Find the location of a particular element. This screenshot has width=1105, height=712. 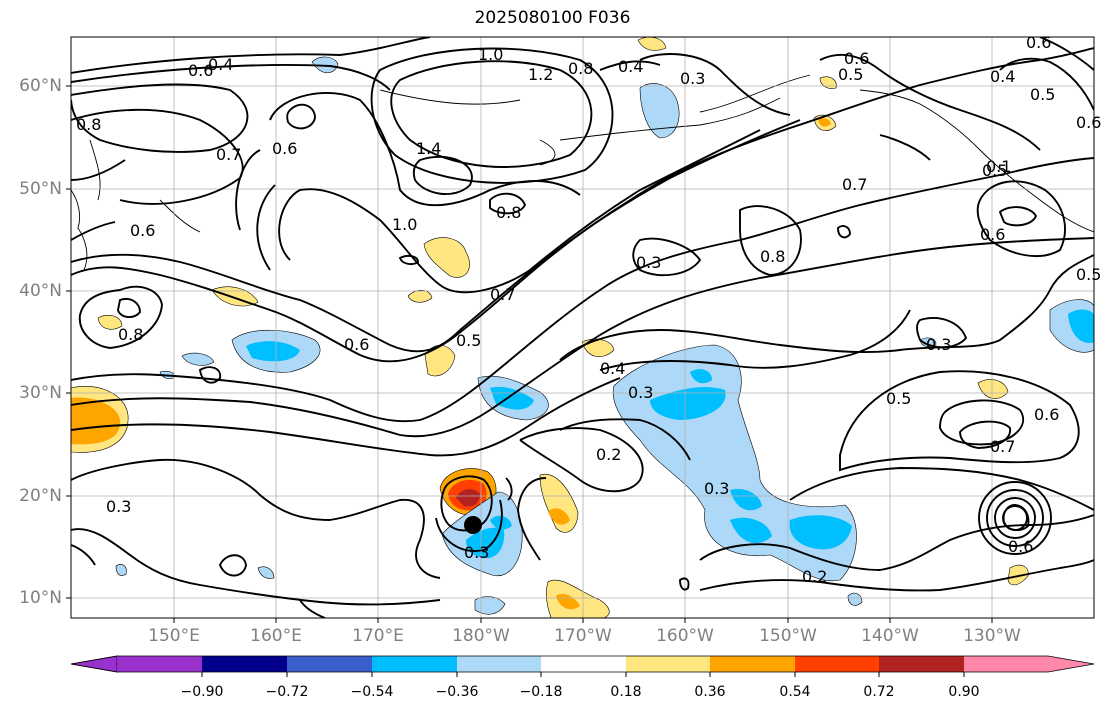

colorbar-outline is located at coordinates (582, 664).